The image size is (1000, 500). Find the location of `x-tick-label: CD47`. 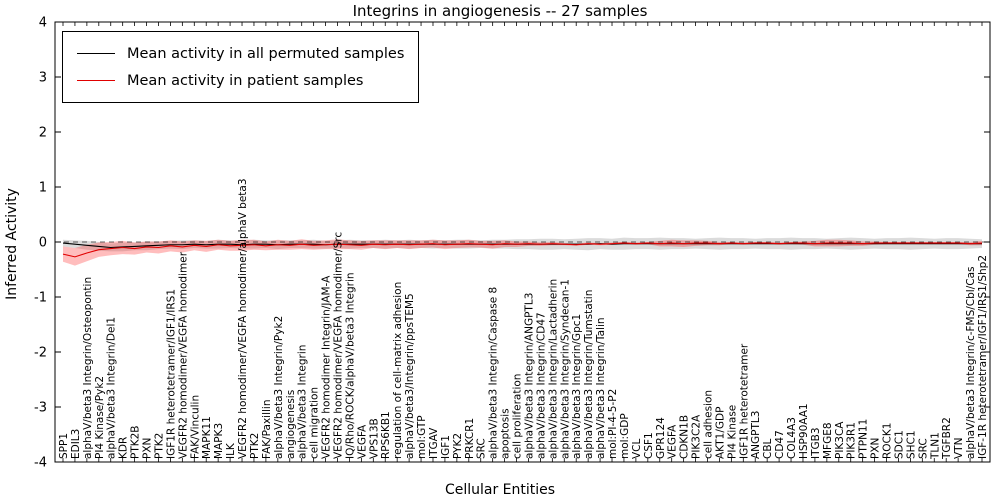

x-tick-label: CD47 is located at coordinates (780, 444).